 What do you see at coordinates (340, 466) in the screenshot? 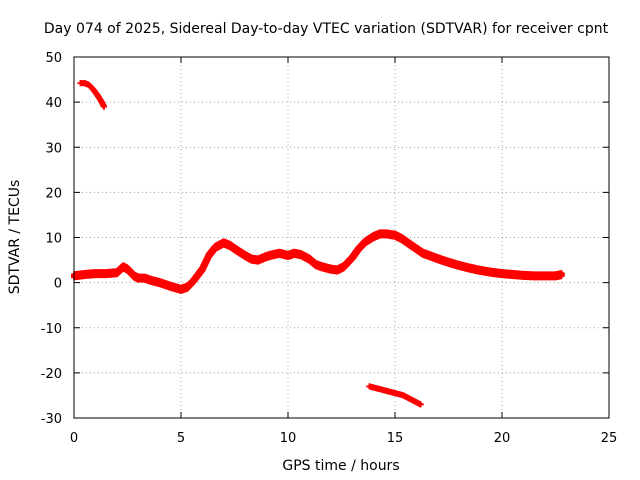
I see `x-axis-label: GPS time / hours` at bounding box center [340, 466].